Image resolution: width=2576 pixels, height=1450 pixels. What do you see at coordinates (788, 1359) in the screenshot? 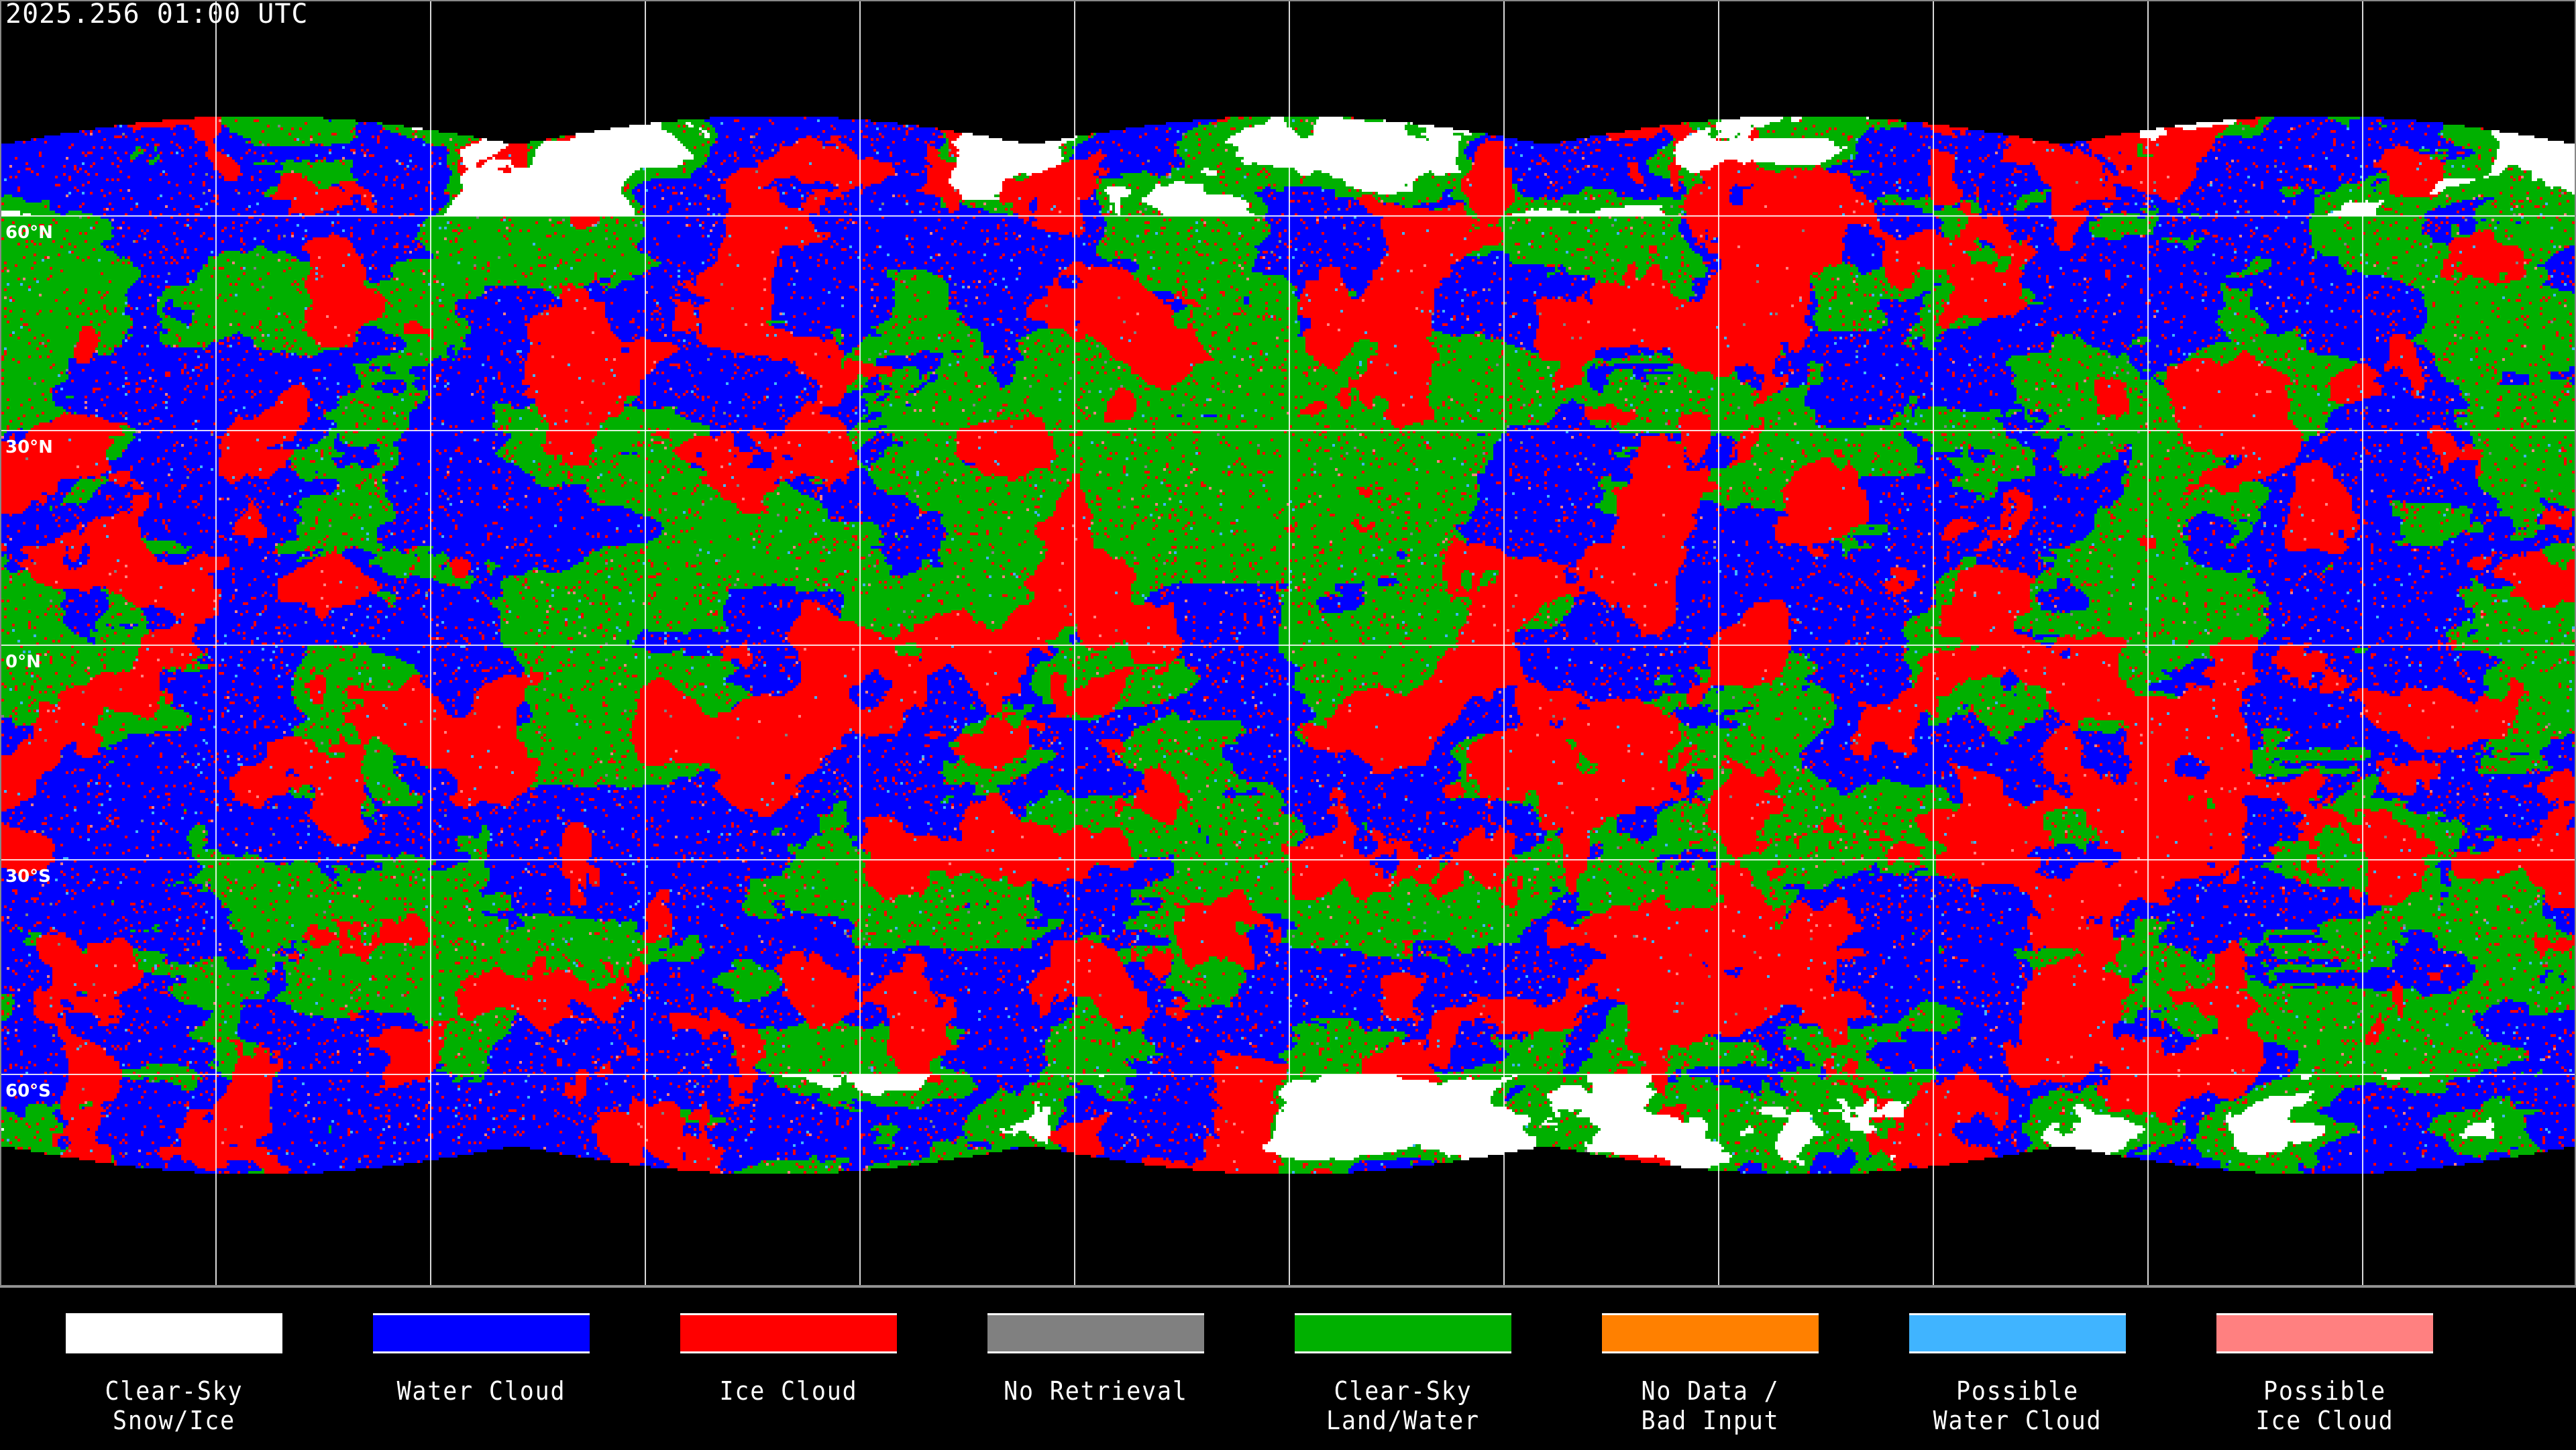
I see `legend-item-ice-cloud: Ice Cloud` at bounding box center [788, 1359].